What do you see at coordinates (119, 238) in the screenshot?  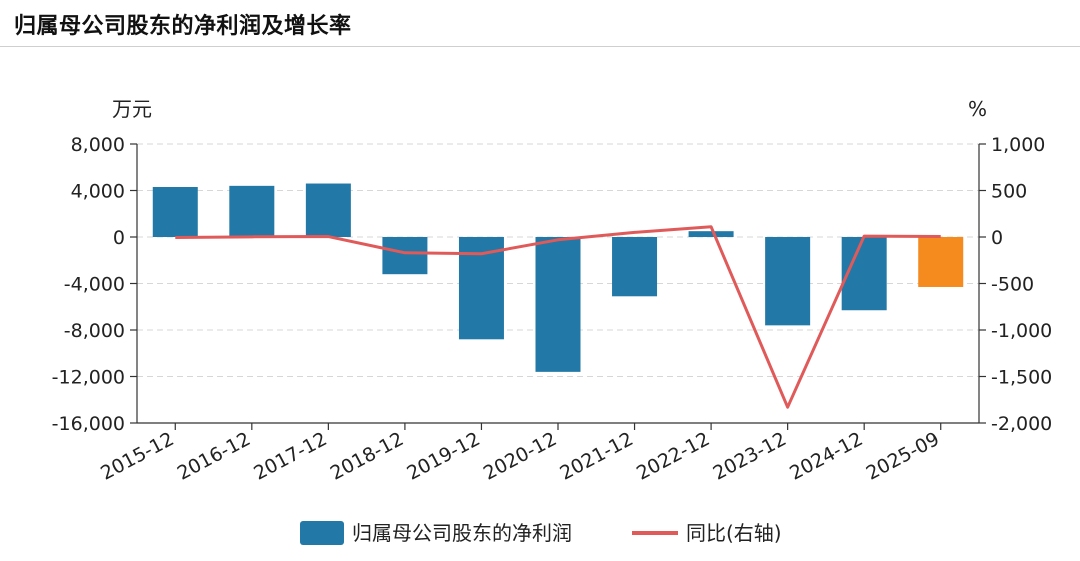 I see `left-axis-tick-label: 0` at bounding box center [119, 238].